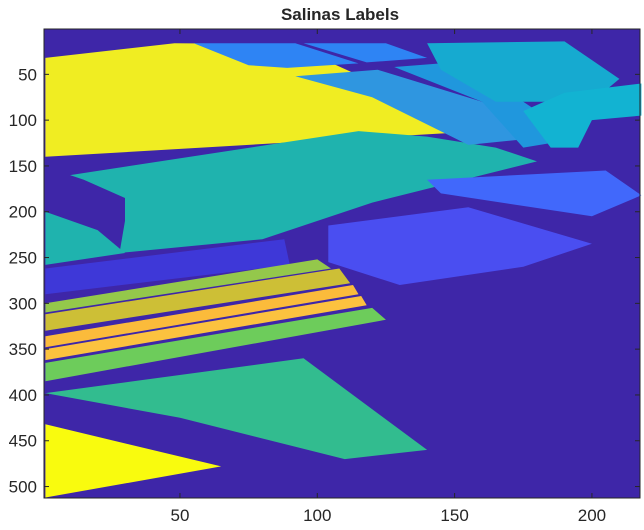 The width and height of the screenshot is (644, 530). What do you see at coordinates (23, 258) in the screenshot?
I see `y-tick-label: 250` at bounding box center [23, 258].